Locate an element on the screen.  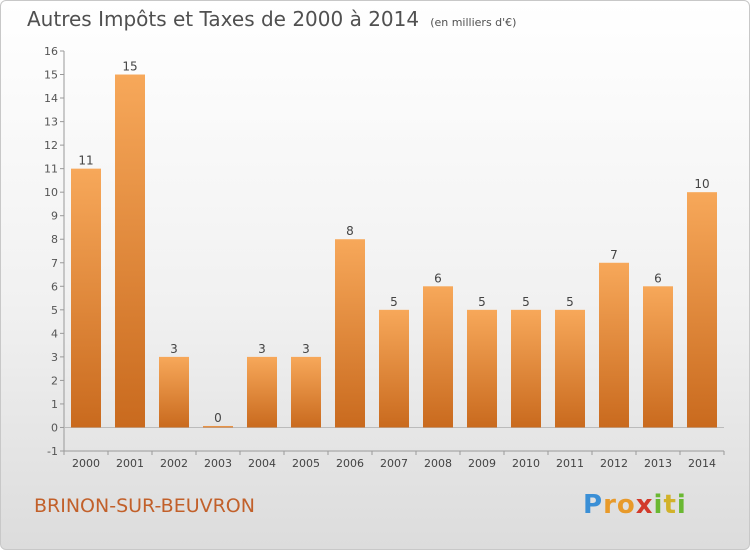
bar-2013 is located at coordinates (658, 357).